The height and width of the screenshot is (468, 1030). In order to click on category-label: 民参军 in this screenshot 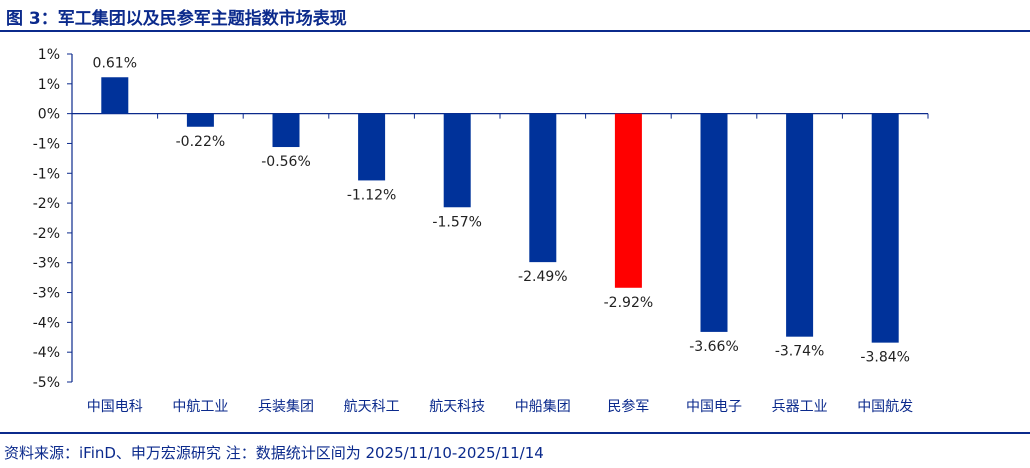, I will do `click(628, 406)`.